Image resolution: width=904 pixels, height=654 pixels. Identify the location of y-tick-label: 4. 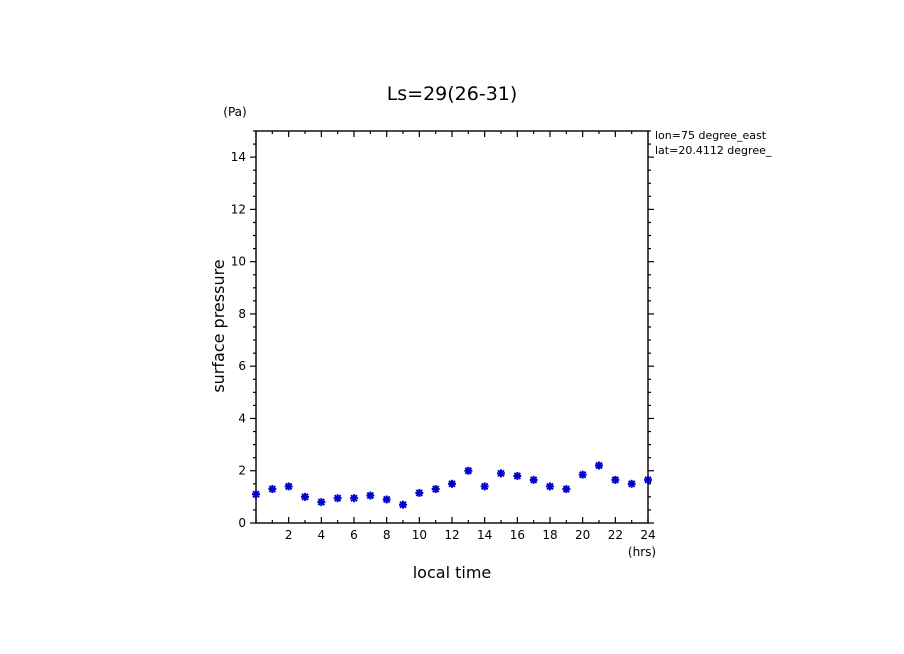
(242, 418).